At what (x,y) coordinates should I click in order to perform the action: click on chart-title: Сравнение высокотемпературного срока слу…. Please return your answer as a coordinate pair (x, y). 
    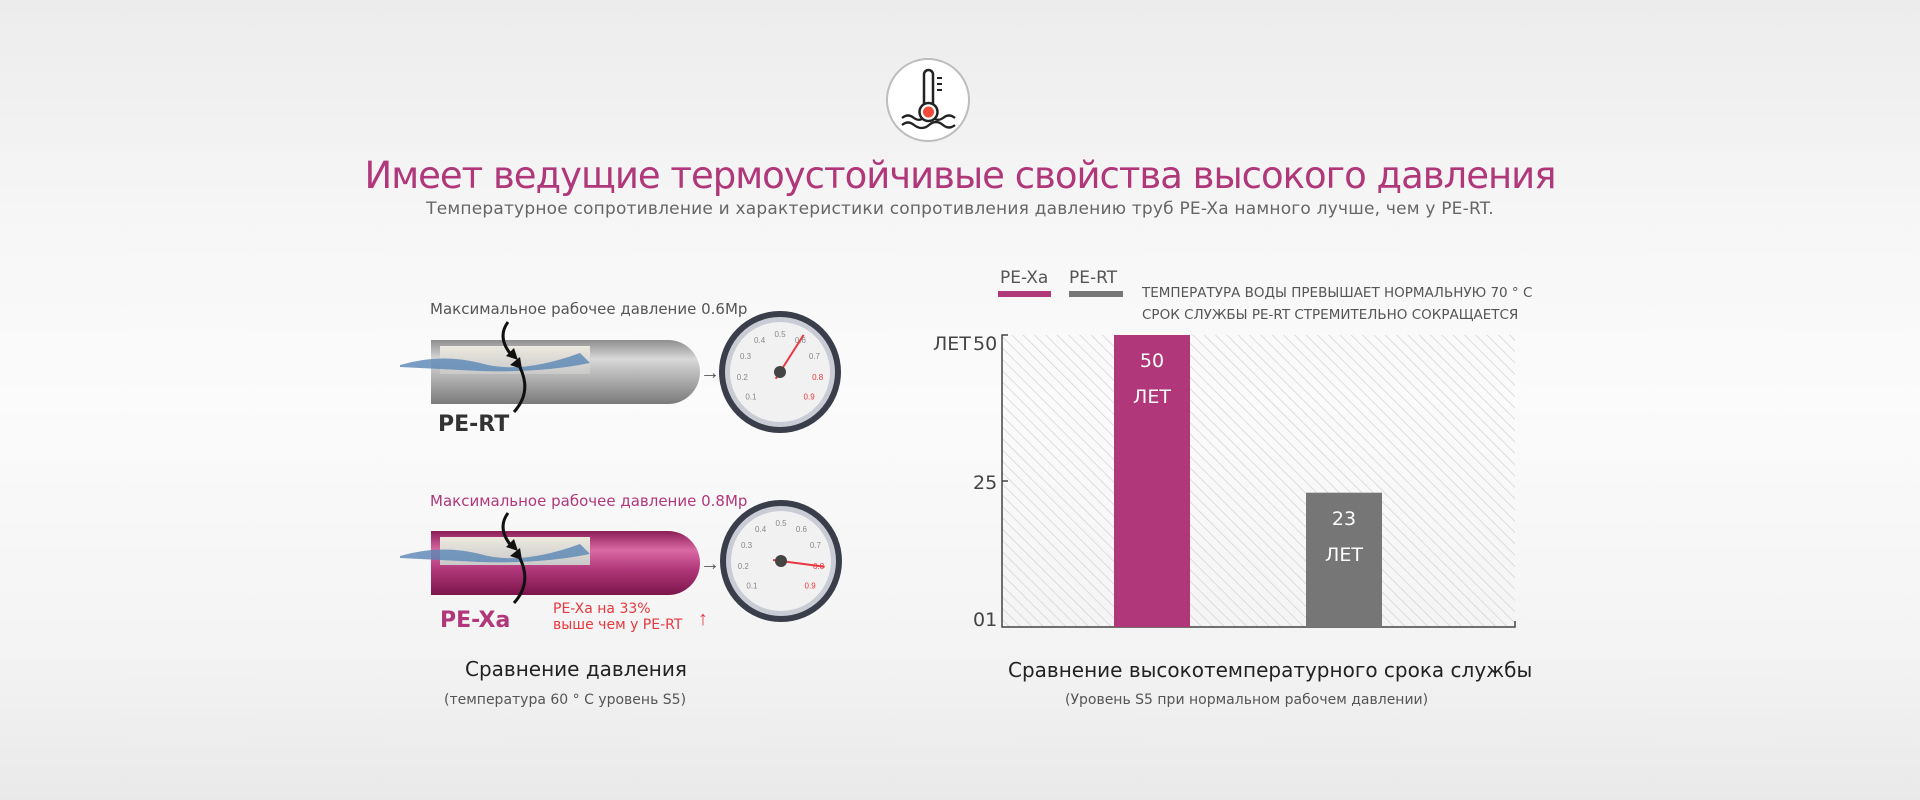
    Looking at the image, I should click on (1270, 670).